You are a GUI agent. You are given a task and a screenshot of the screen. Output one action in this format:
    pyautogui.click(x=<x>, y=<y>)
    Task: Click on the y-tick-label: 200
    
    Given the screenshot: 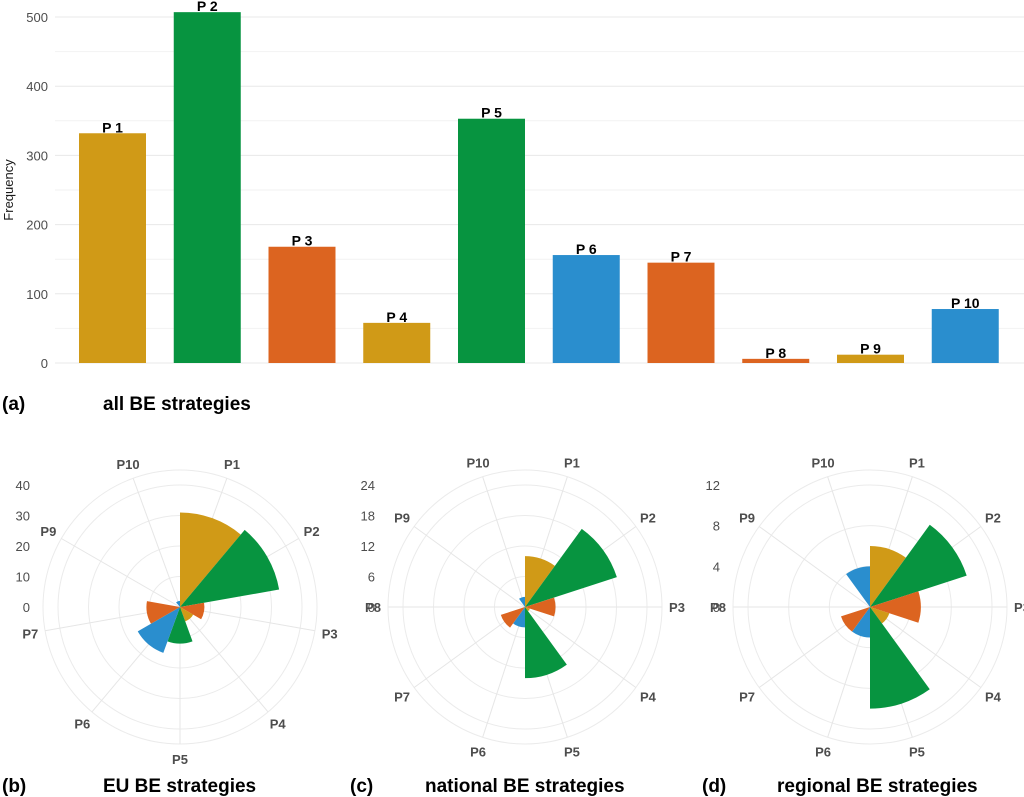 What is the action you would take?
    pyautogui.click(x=37, y=225)
    